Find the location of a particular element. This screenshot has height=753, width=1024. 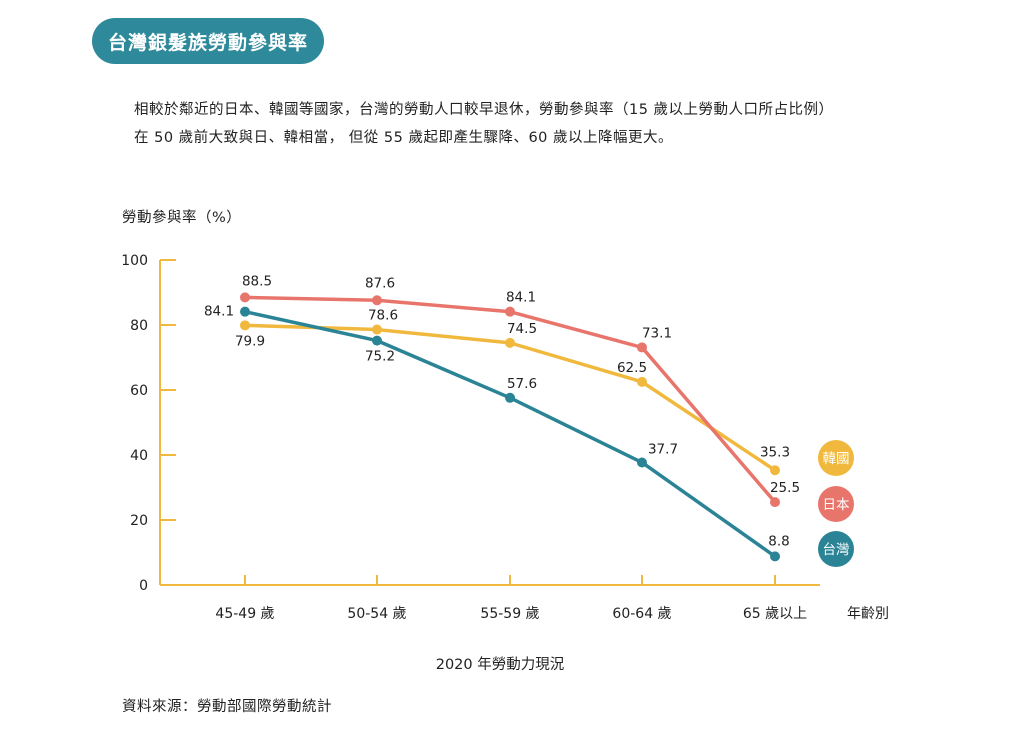

page-title: 台灣銀髮族勞動參與率 is located at coordinates (208, 41).